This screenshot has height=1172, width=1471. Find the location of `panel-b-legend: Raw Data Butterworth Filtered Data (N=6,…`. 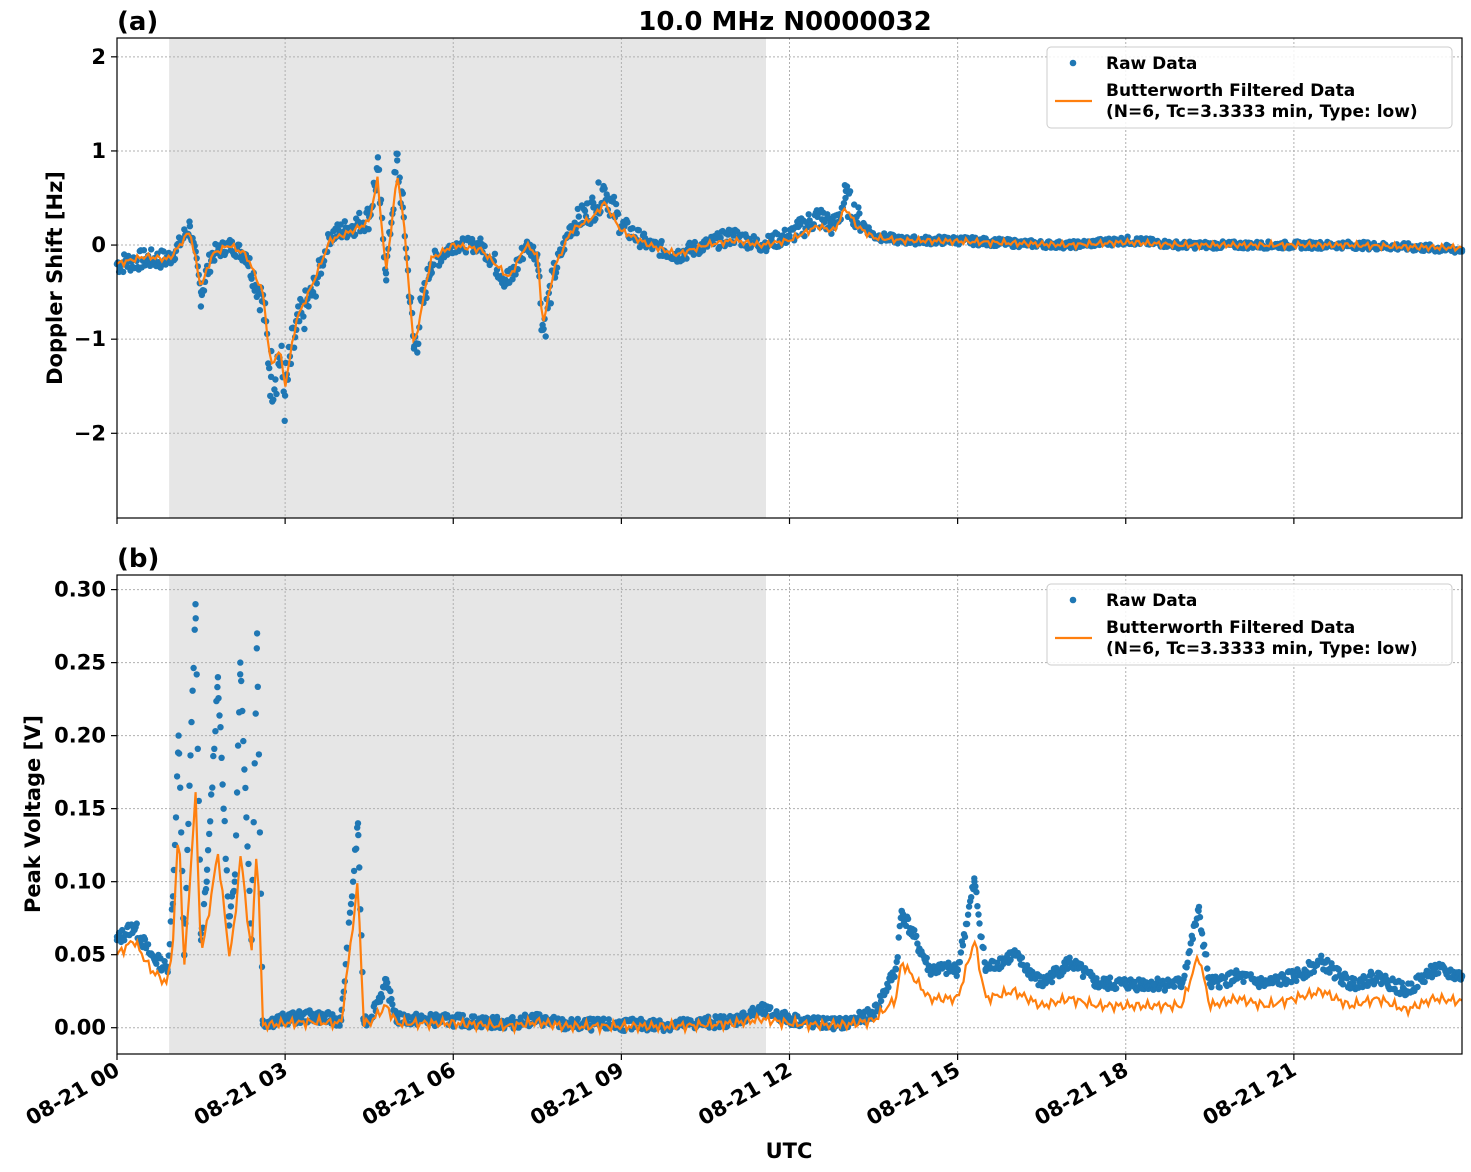

panel-b-legend: Raw Data Butterworth Filtered Data (N=6,… is located at coordinates (1249, 624).